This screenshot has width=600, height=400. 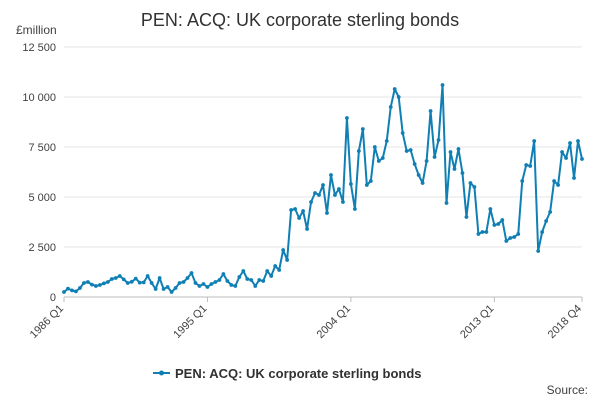 What do you see at coordinates (287, 373) in the screenshot?
I see `legend: PEN: ACQ: UK corporate sterling bonds` at bounding box center [287, 373].